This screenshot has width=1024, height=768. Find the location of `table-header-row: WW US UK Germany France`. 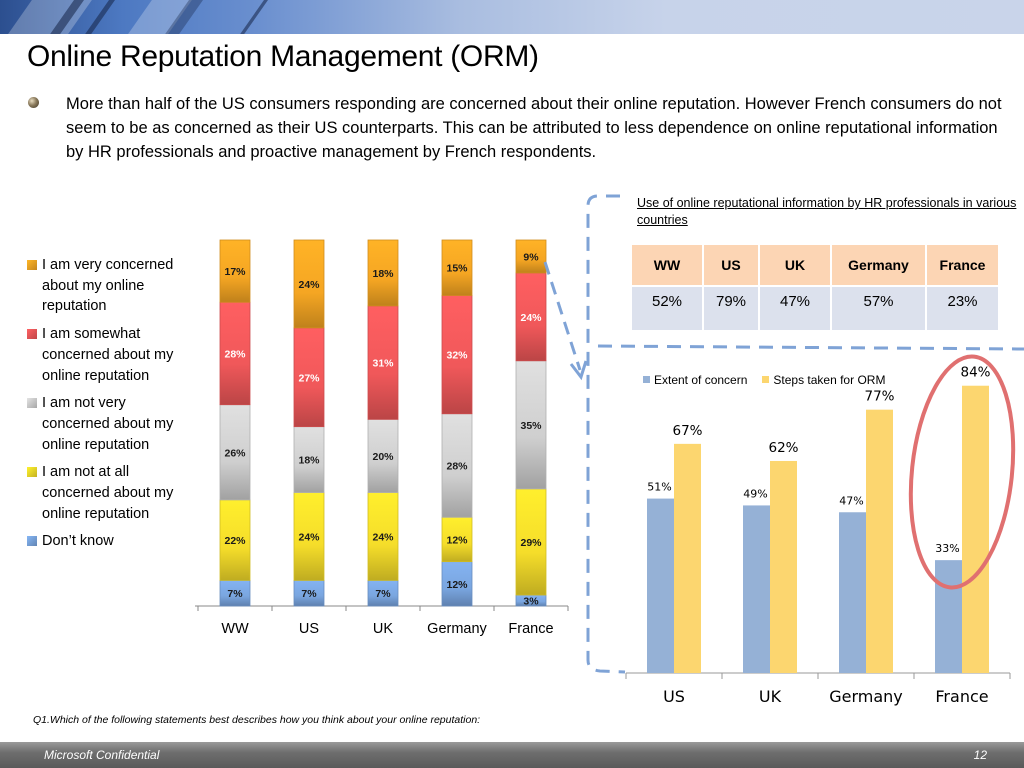

table-header-row: WW US UK Germany France is located at coordinates (815, 265).